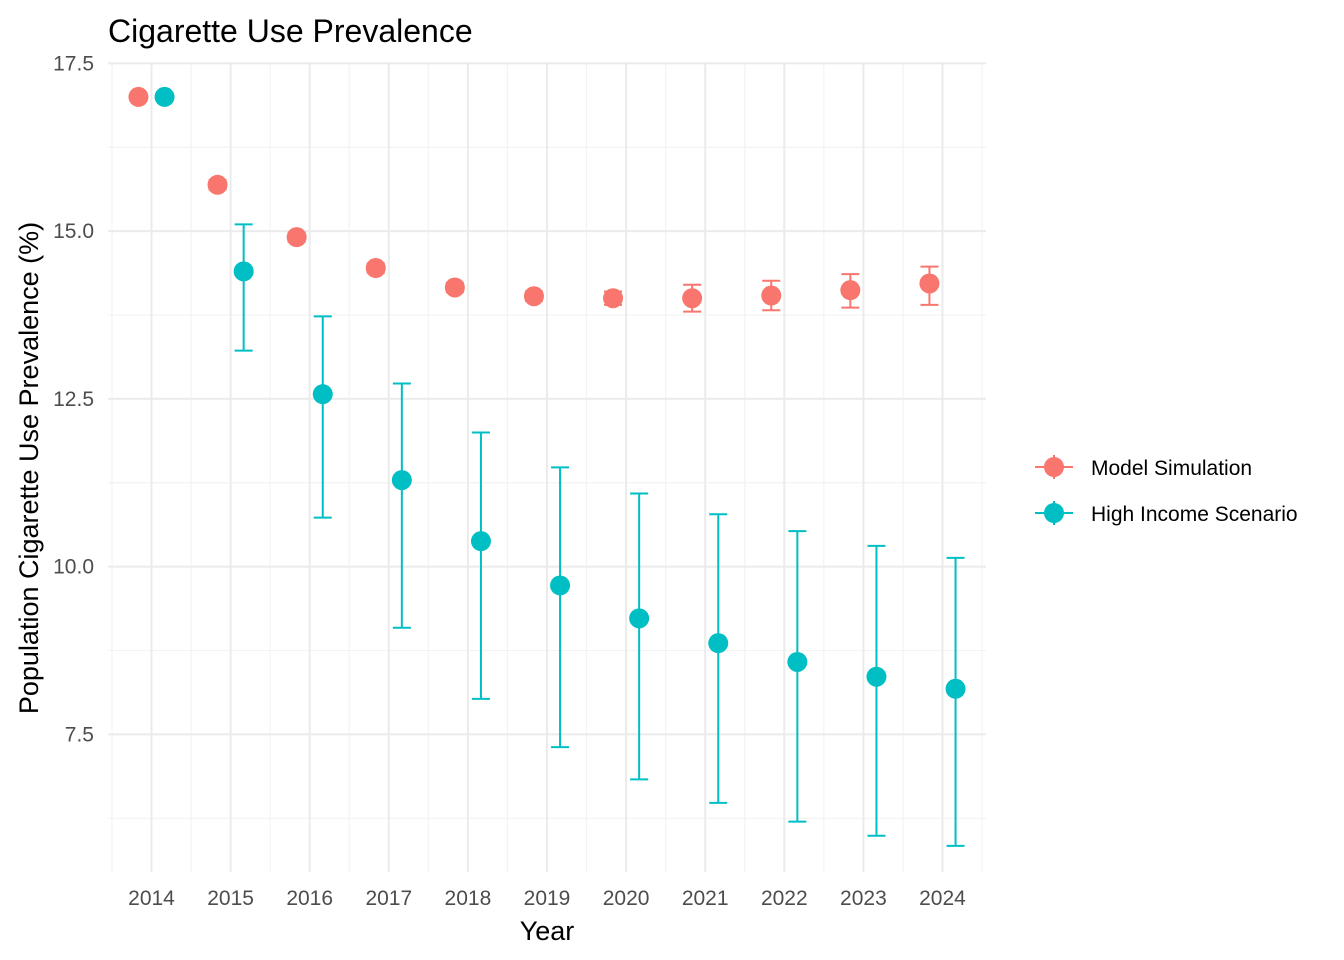 Image resolution: width=1344 pixels, height=960 pixels. Describe the element at coordinates (290, 31) in the screenshot. I see `chart-title: Cigarette Use Prevalence` at that location.